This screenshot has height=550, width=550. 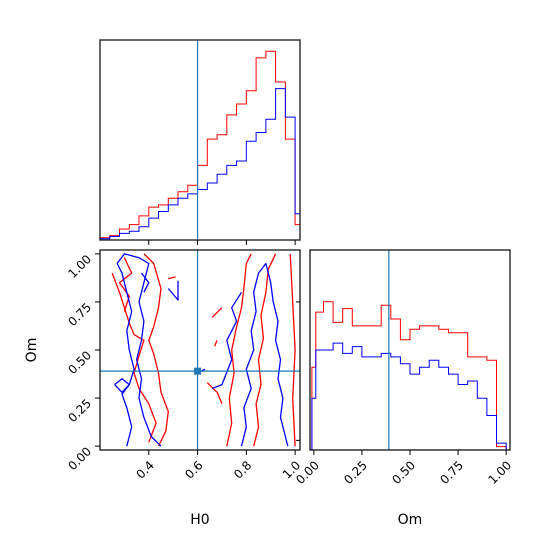 What do you see at coordinates (79, 458) in the screenshot?
I see `om-y-tick-label: 0.00` at bounding box center [79, 458].